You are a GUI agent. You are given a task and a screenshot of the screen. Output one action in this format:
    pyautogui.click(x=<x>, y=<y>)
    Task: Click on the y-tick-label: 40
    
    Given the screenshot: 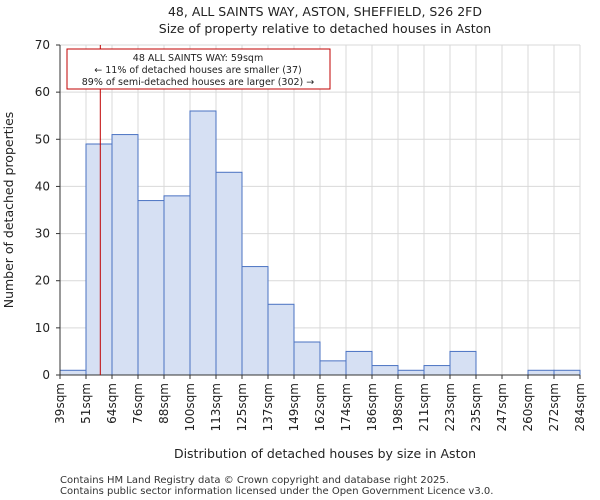 What is the action you would take?
    pyautogui.click(x=42, y=186)
    